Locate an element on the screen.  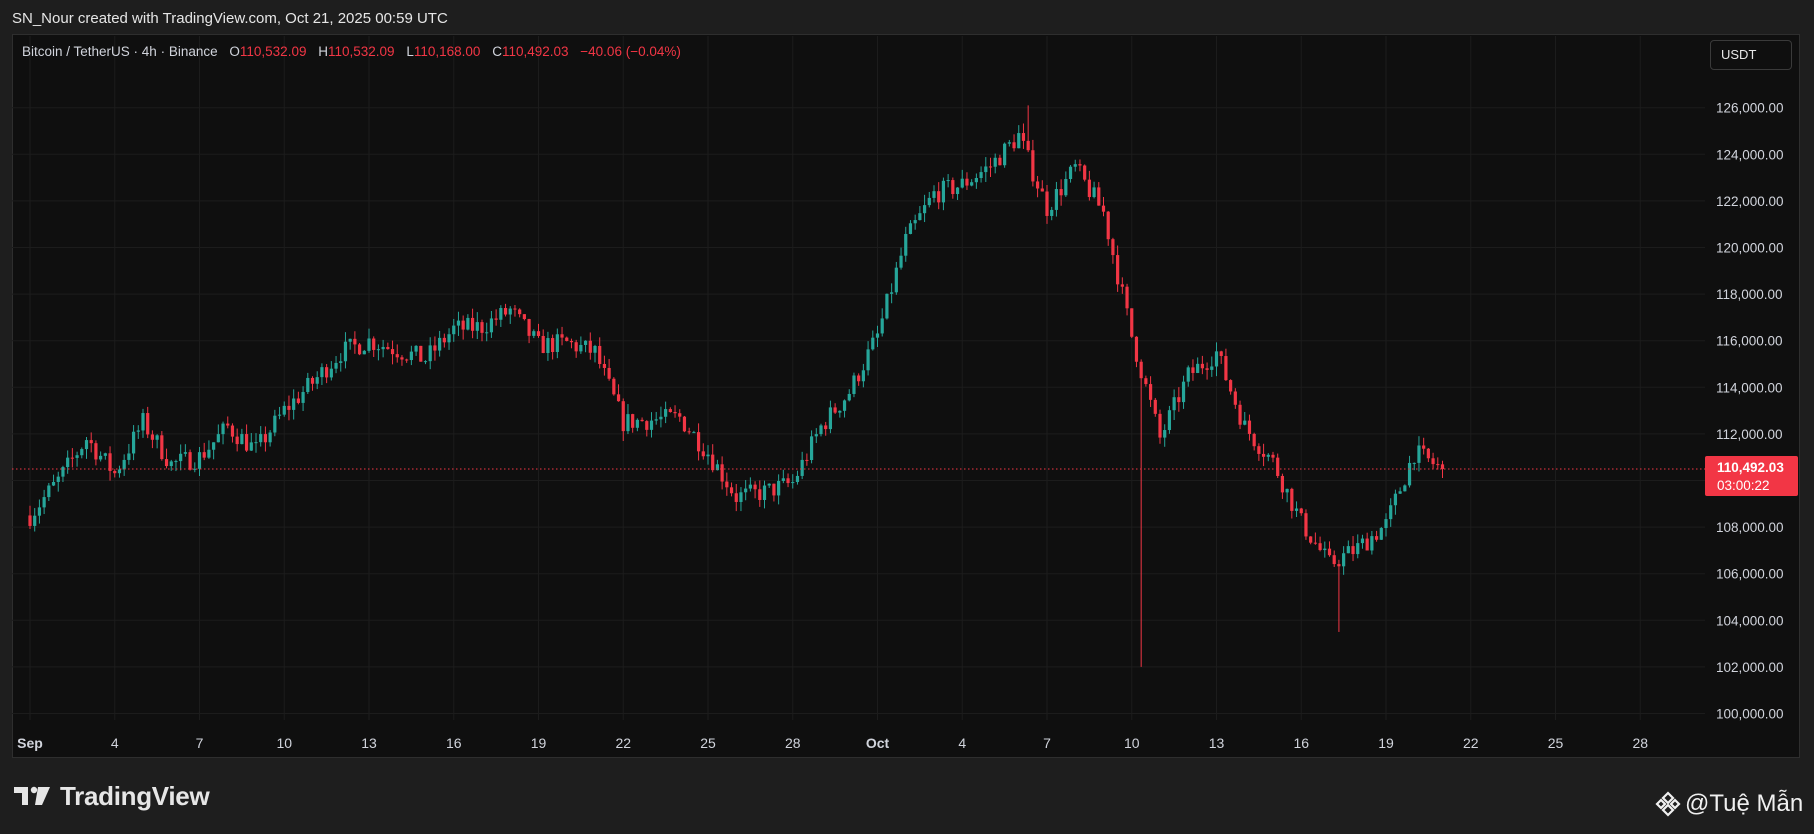
tradingview-logo-icon is located at coordinates (32, 795).